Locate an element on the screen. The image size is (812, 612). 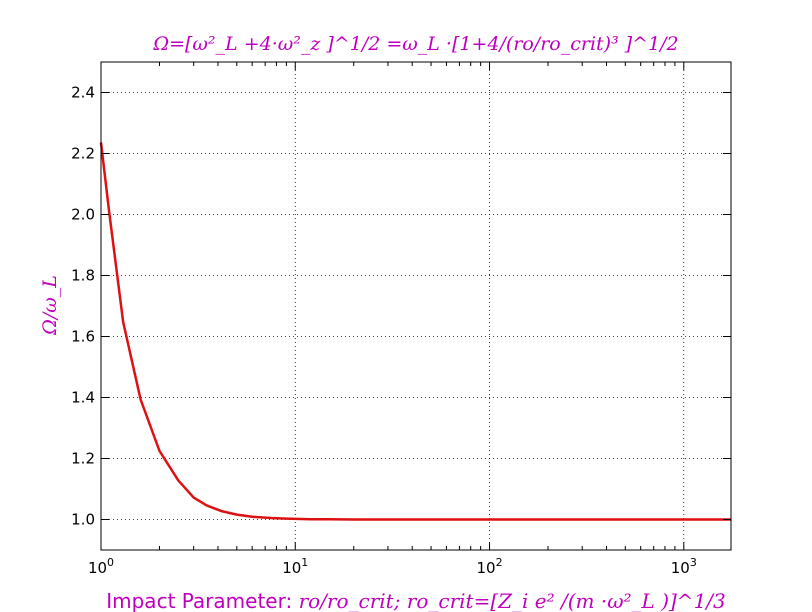
y-tick-label: 1.8 is located at coordinates (83, 276).